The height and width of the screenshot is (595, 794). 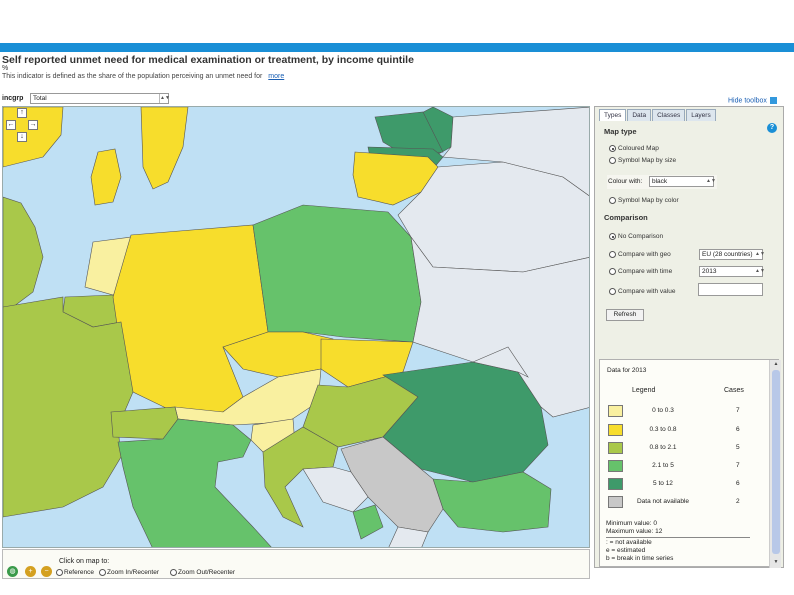 I want to click on incgrp-label: incgrp, so click(x=13, y=98).